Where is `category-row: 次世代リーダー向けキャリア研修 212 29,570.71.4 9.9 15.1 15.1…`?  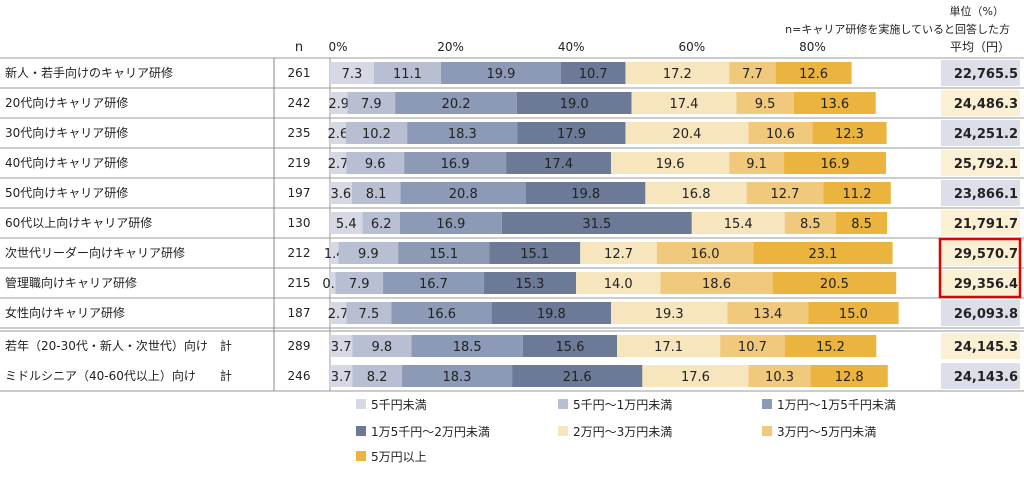
category-row: 次世代リーダー向けキャリア研修 212 29,570.71.4 9.9 15.1 15.1… is located at coordinates (512, 253).